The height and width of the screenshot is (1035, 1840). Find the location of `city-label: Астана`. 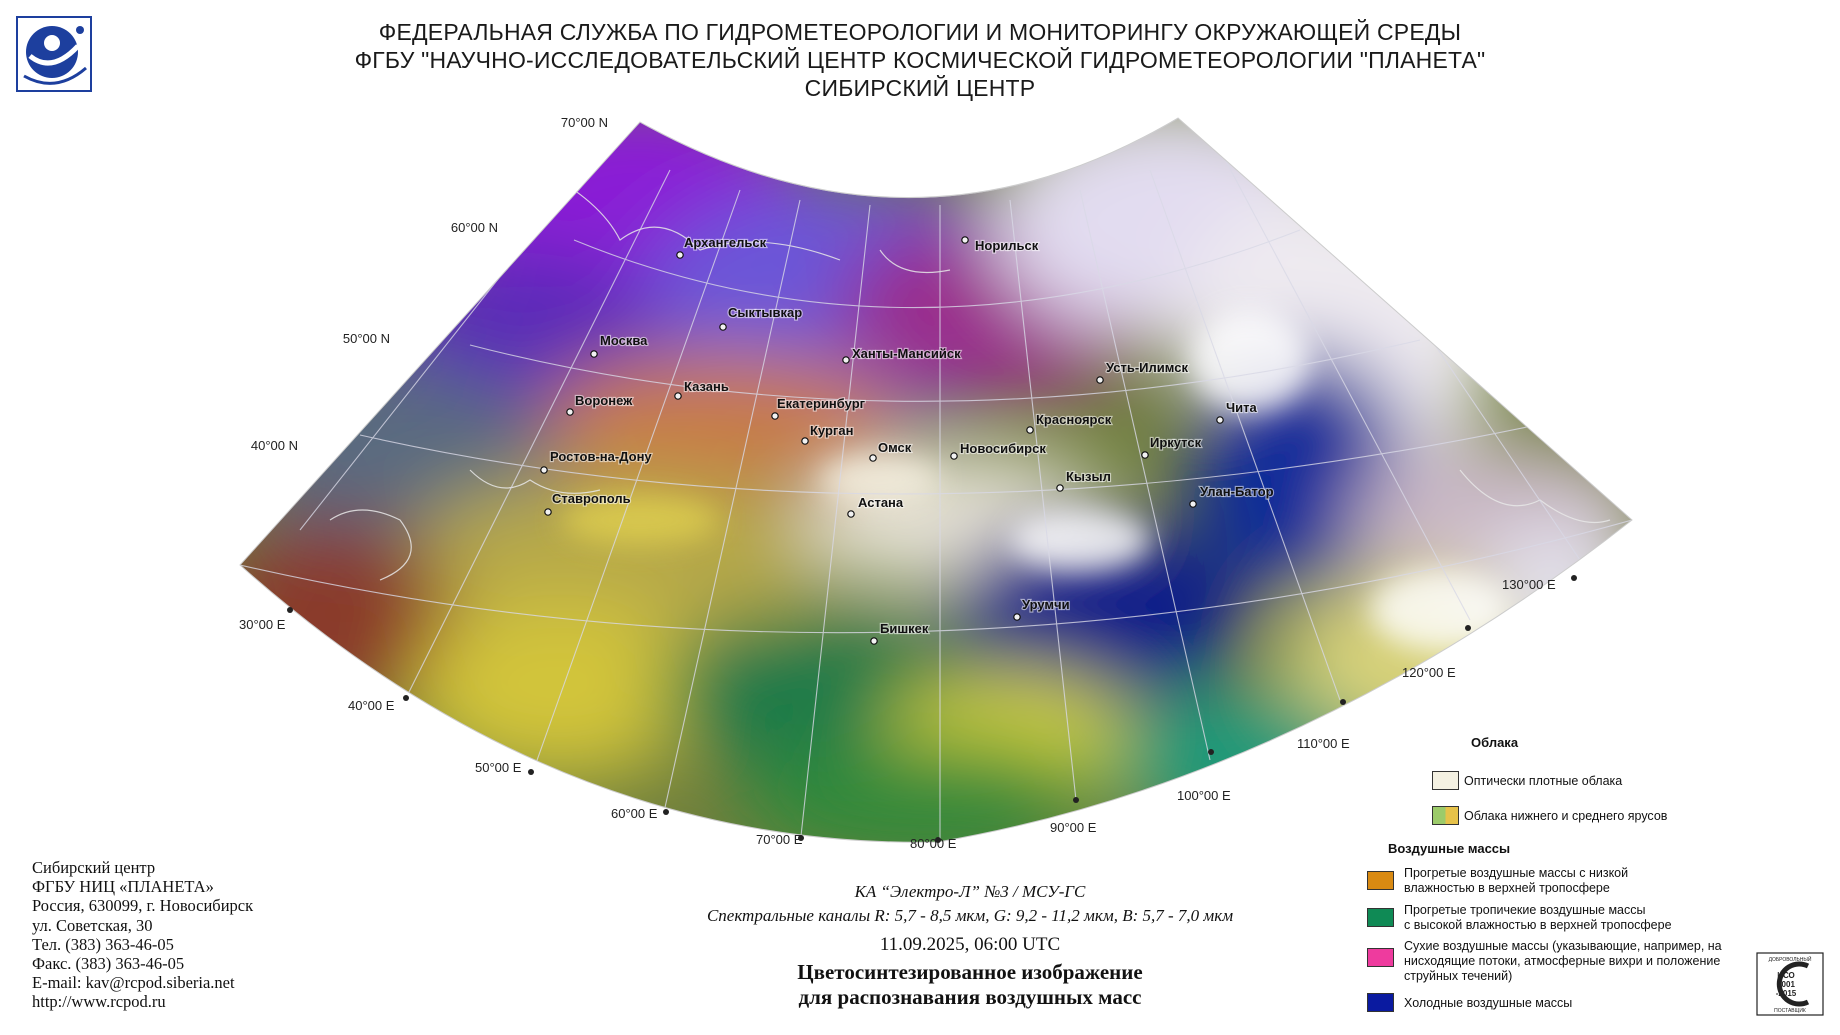

city-label: Астана is located at coordinates (881, 502).